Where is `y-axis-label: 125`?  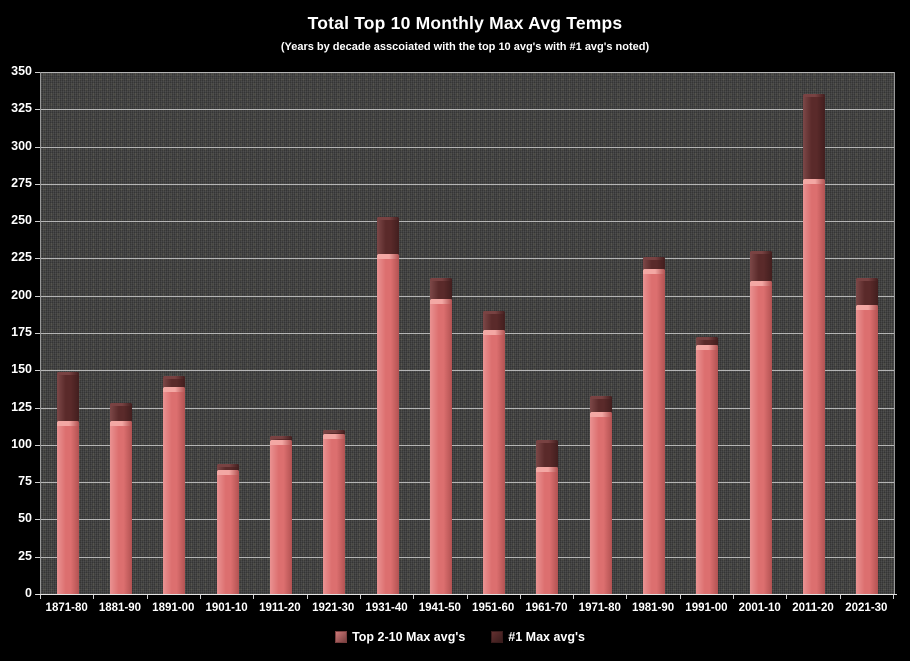 y-axis-label: 125 is located at coordinates (21, 406).